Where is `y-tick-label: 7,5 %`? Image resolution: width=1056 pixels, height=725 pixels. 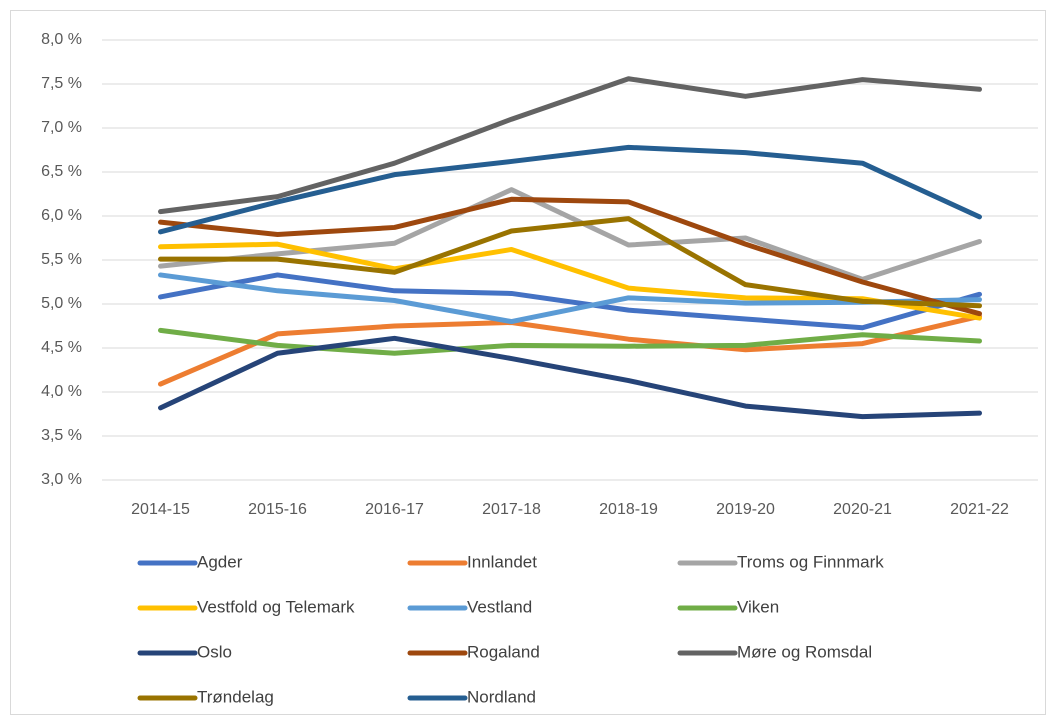 y-tick-label: 7,5 % is located at coordinates (61, 83).